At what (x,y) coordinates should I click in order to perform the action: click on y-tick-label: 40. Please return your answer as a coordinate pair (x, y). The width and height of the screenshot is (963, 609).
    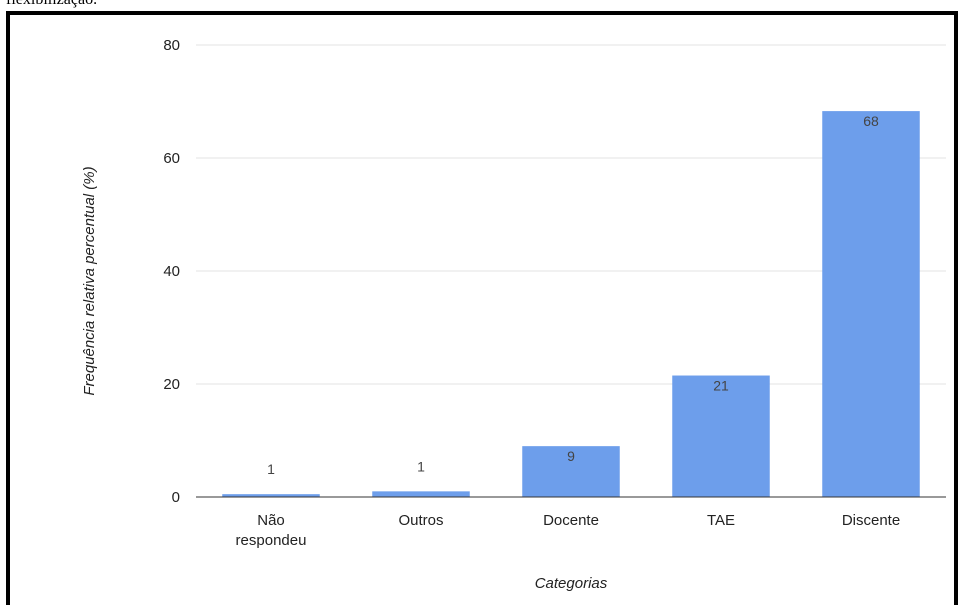
    Looking at the image, I should click on (171, 271).